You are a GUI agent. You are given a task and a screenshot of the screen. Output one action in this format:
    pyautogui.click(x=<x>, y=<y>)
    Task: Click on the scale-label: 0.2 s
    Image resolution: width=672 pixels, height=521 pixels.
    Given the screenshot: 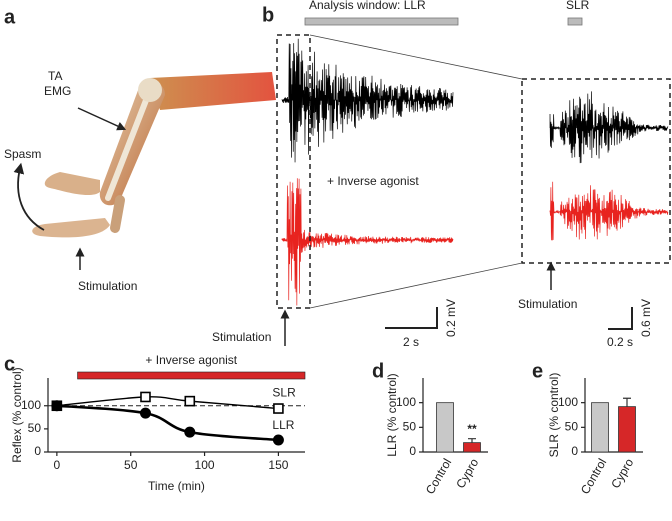 What is the action you would take?
    pyautogui.click(x=620, y=342)
    